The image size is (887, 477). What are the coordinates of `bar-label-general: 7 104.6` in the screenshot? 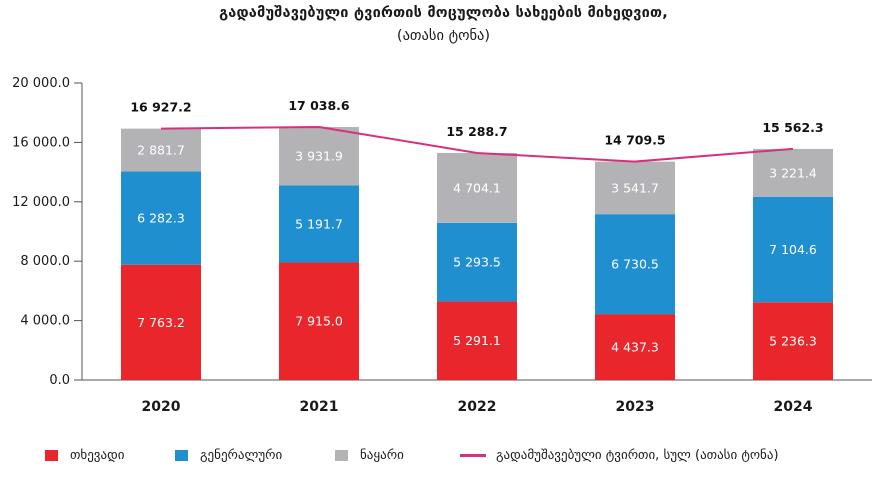 It's located at (793, 249).